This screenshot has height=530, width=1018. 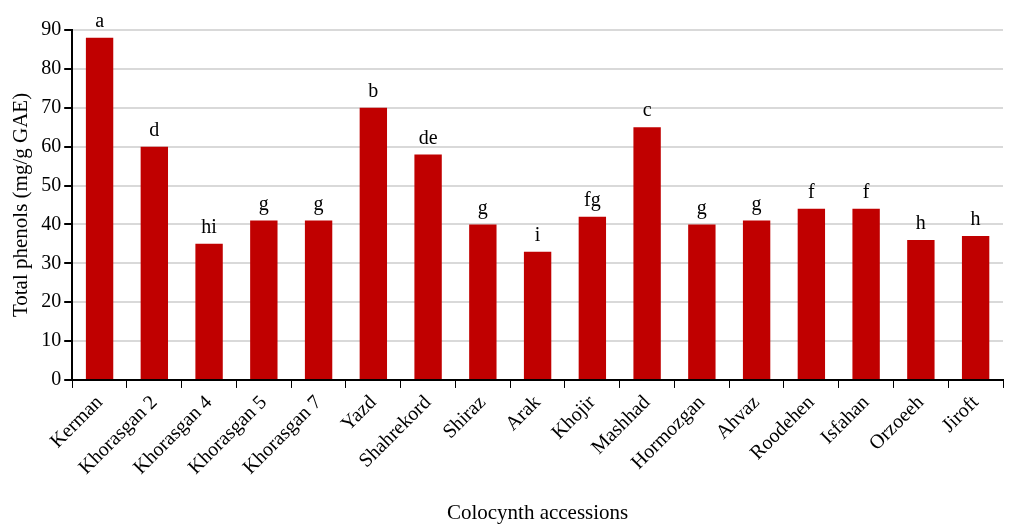 I want to click on data-label: a, so click(x=100, y=20).